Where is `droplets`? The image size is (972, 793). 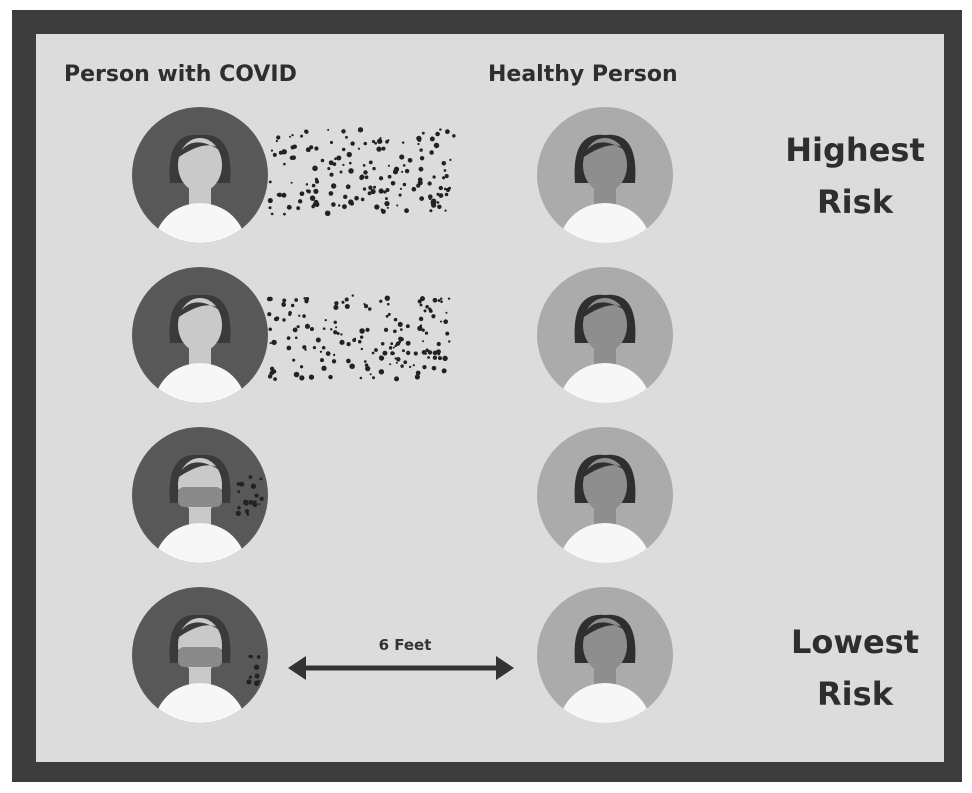
droplets is located at coordinates (358, 338).